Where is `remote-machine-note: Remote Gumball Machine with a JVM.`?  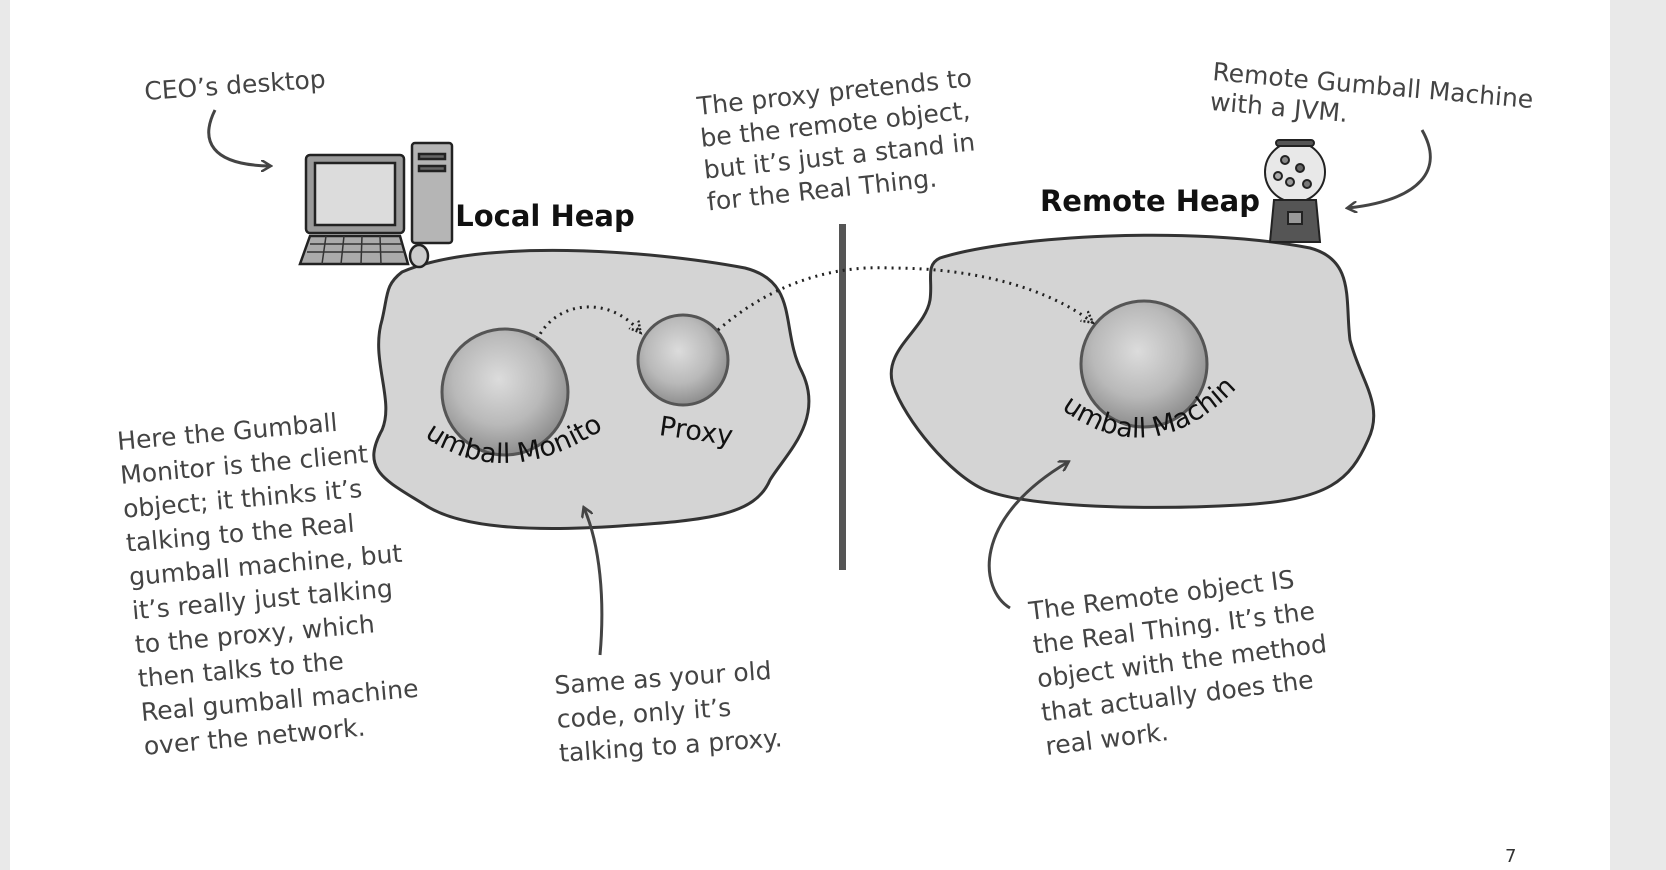
remote-machine-note: Remote Gumball Machine with a JVM. is located at coordinates (1375, 101).